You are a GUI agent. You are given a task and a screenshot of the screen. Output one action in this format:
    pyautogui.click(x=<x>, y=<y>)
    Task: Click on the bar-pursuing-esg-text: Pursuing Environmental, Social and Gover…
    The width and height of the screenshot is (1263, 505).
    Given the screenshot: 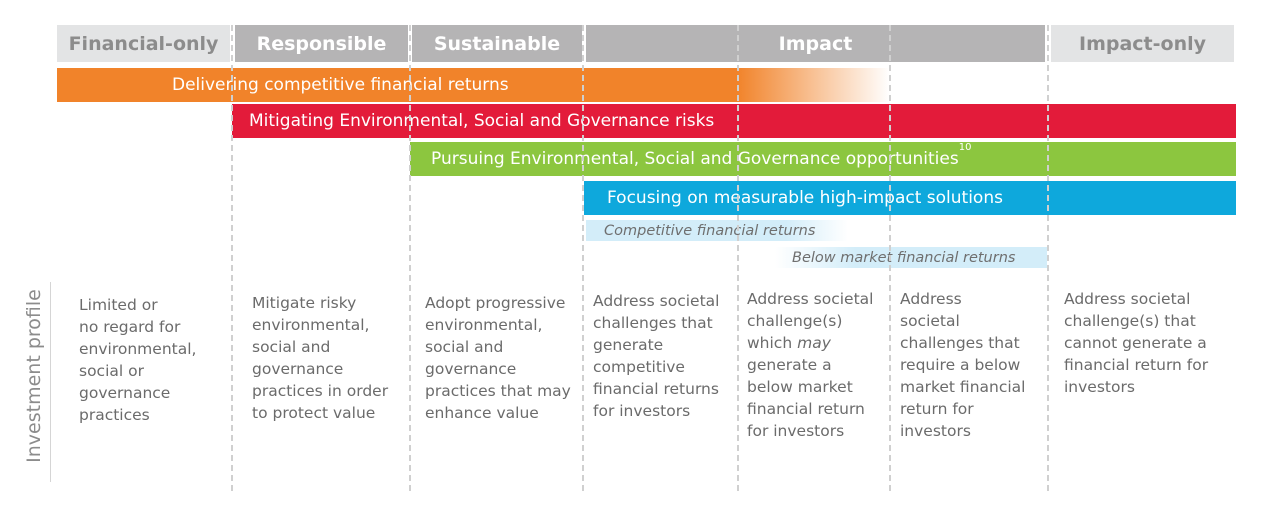 What is the action you would take?
    pyautogui.click(x=695, y=159)
    